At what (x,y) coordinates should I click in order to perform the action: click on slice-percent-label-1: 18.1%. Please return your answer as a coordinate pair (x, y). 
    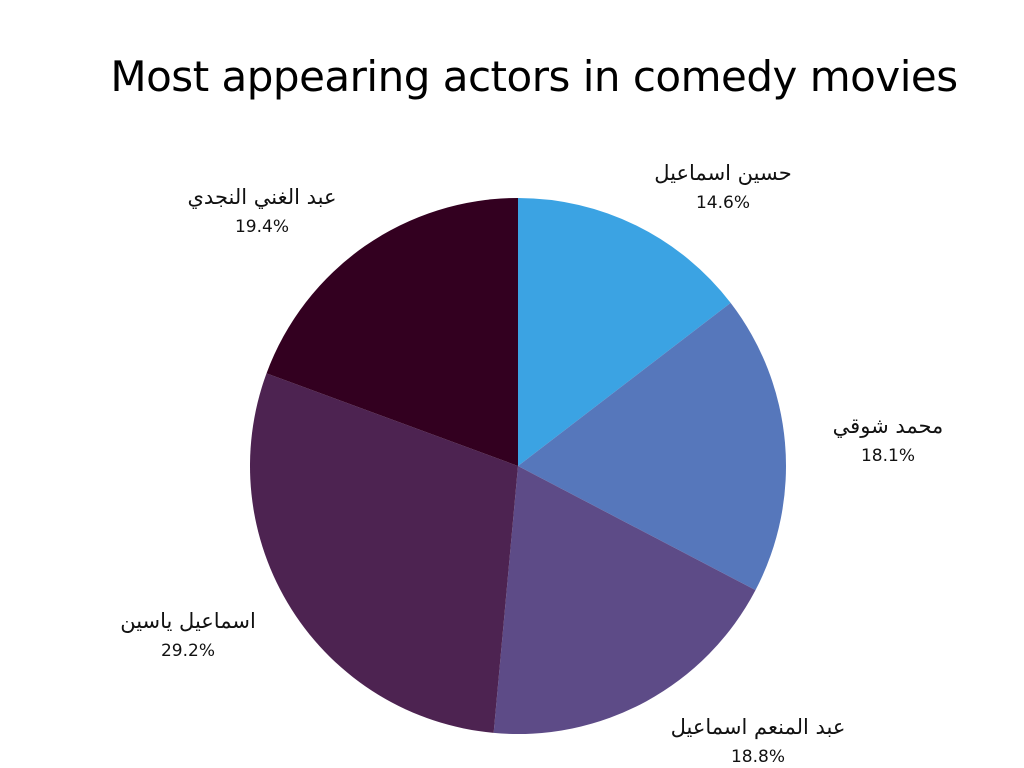
    Looking at the image, I should click on (888, 456).